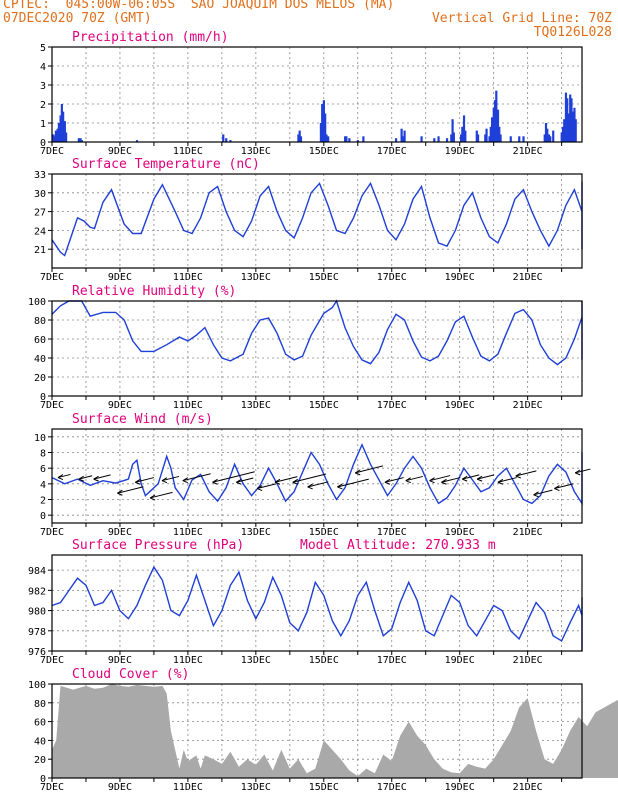 Image resolution: width=618 pixels, height=800 pixels. Describe the element at coordinates (40, 231) in the screenshot. I see `temperature-ytick-label: 24` at that location.